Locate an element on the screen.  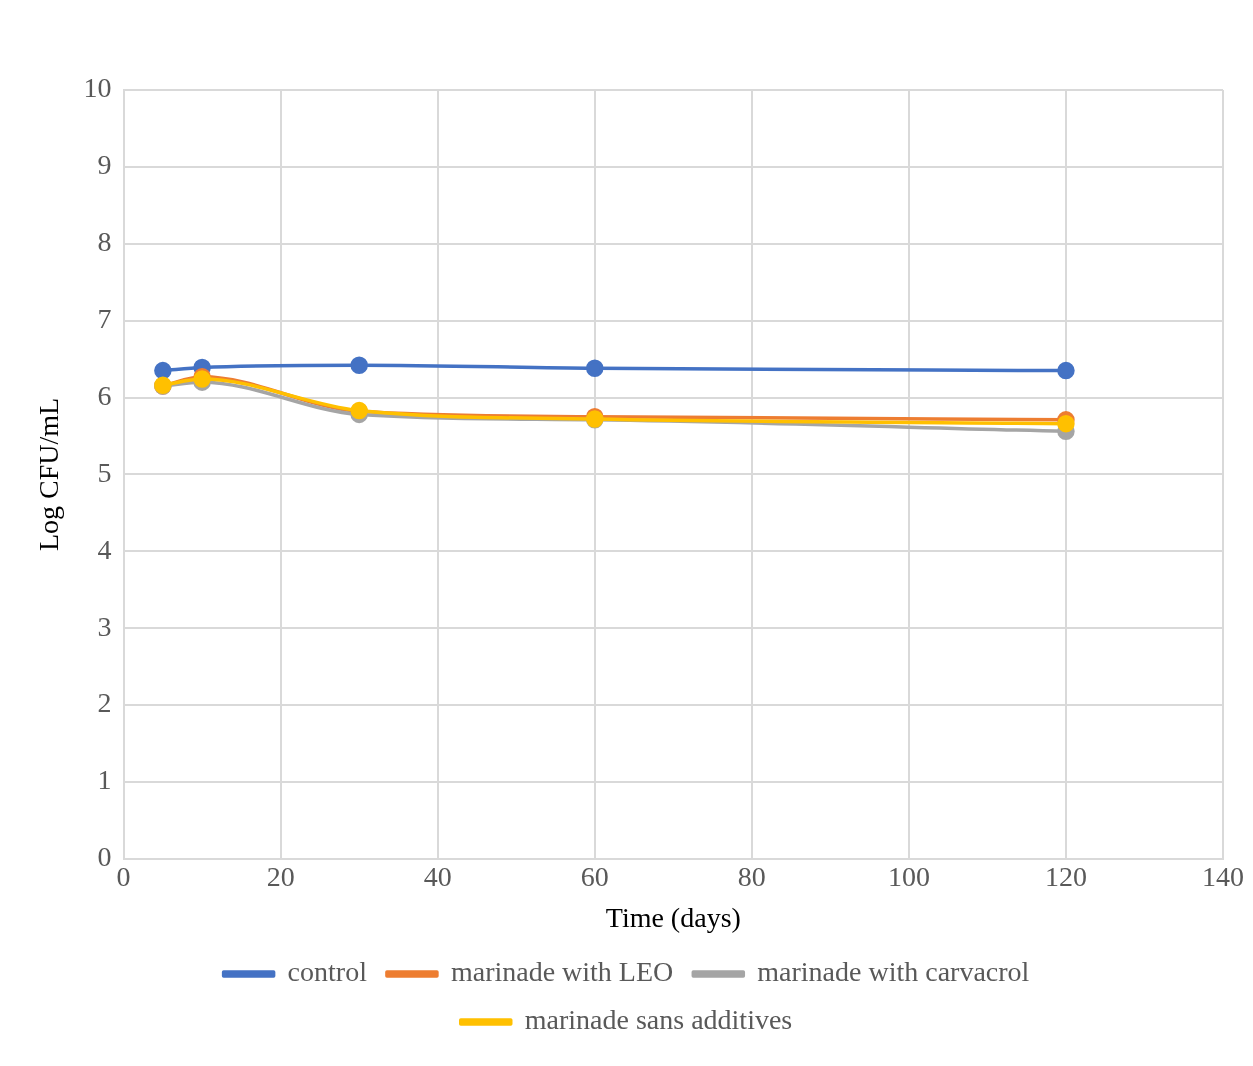
y-tick-label: 8 is located at coordinates (104, 242).